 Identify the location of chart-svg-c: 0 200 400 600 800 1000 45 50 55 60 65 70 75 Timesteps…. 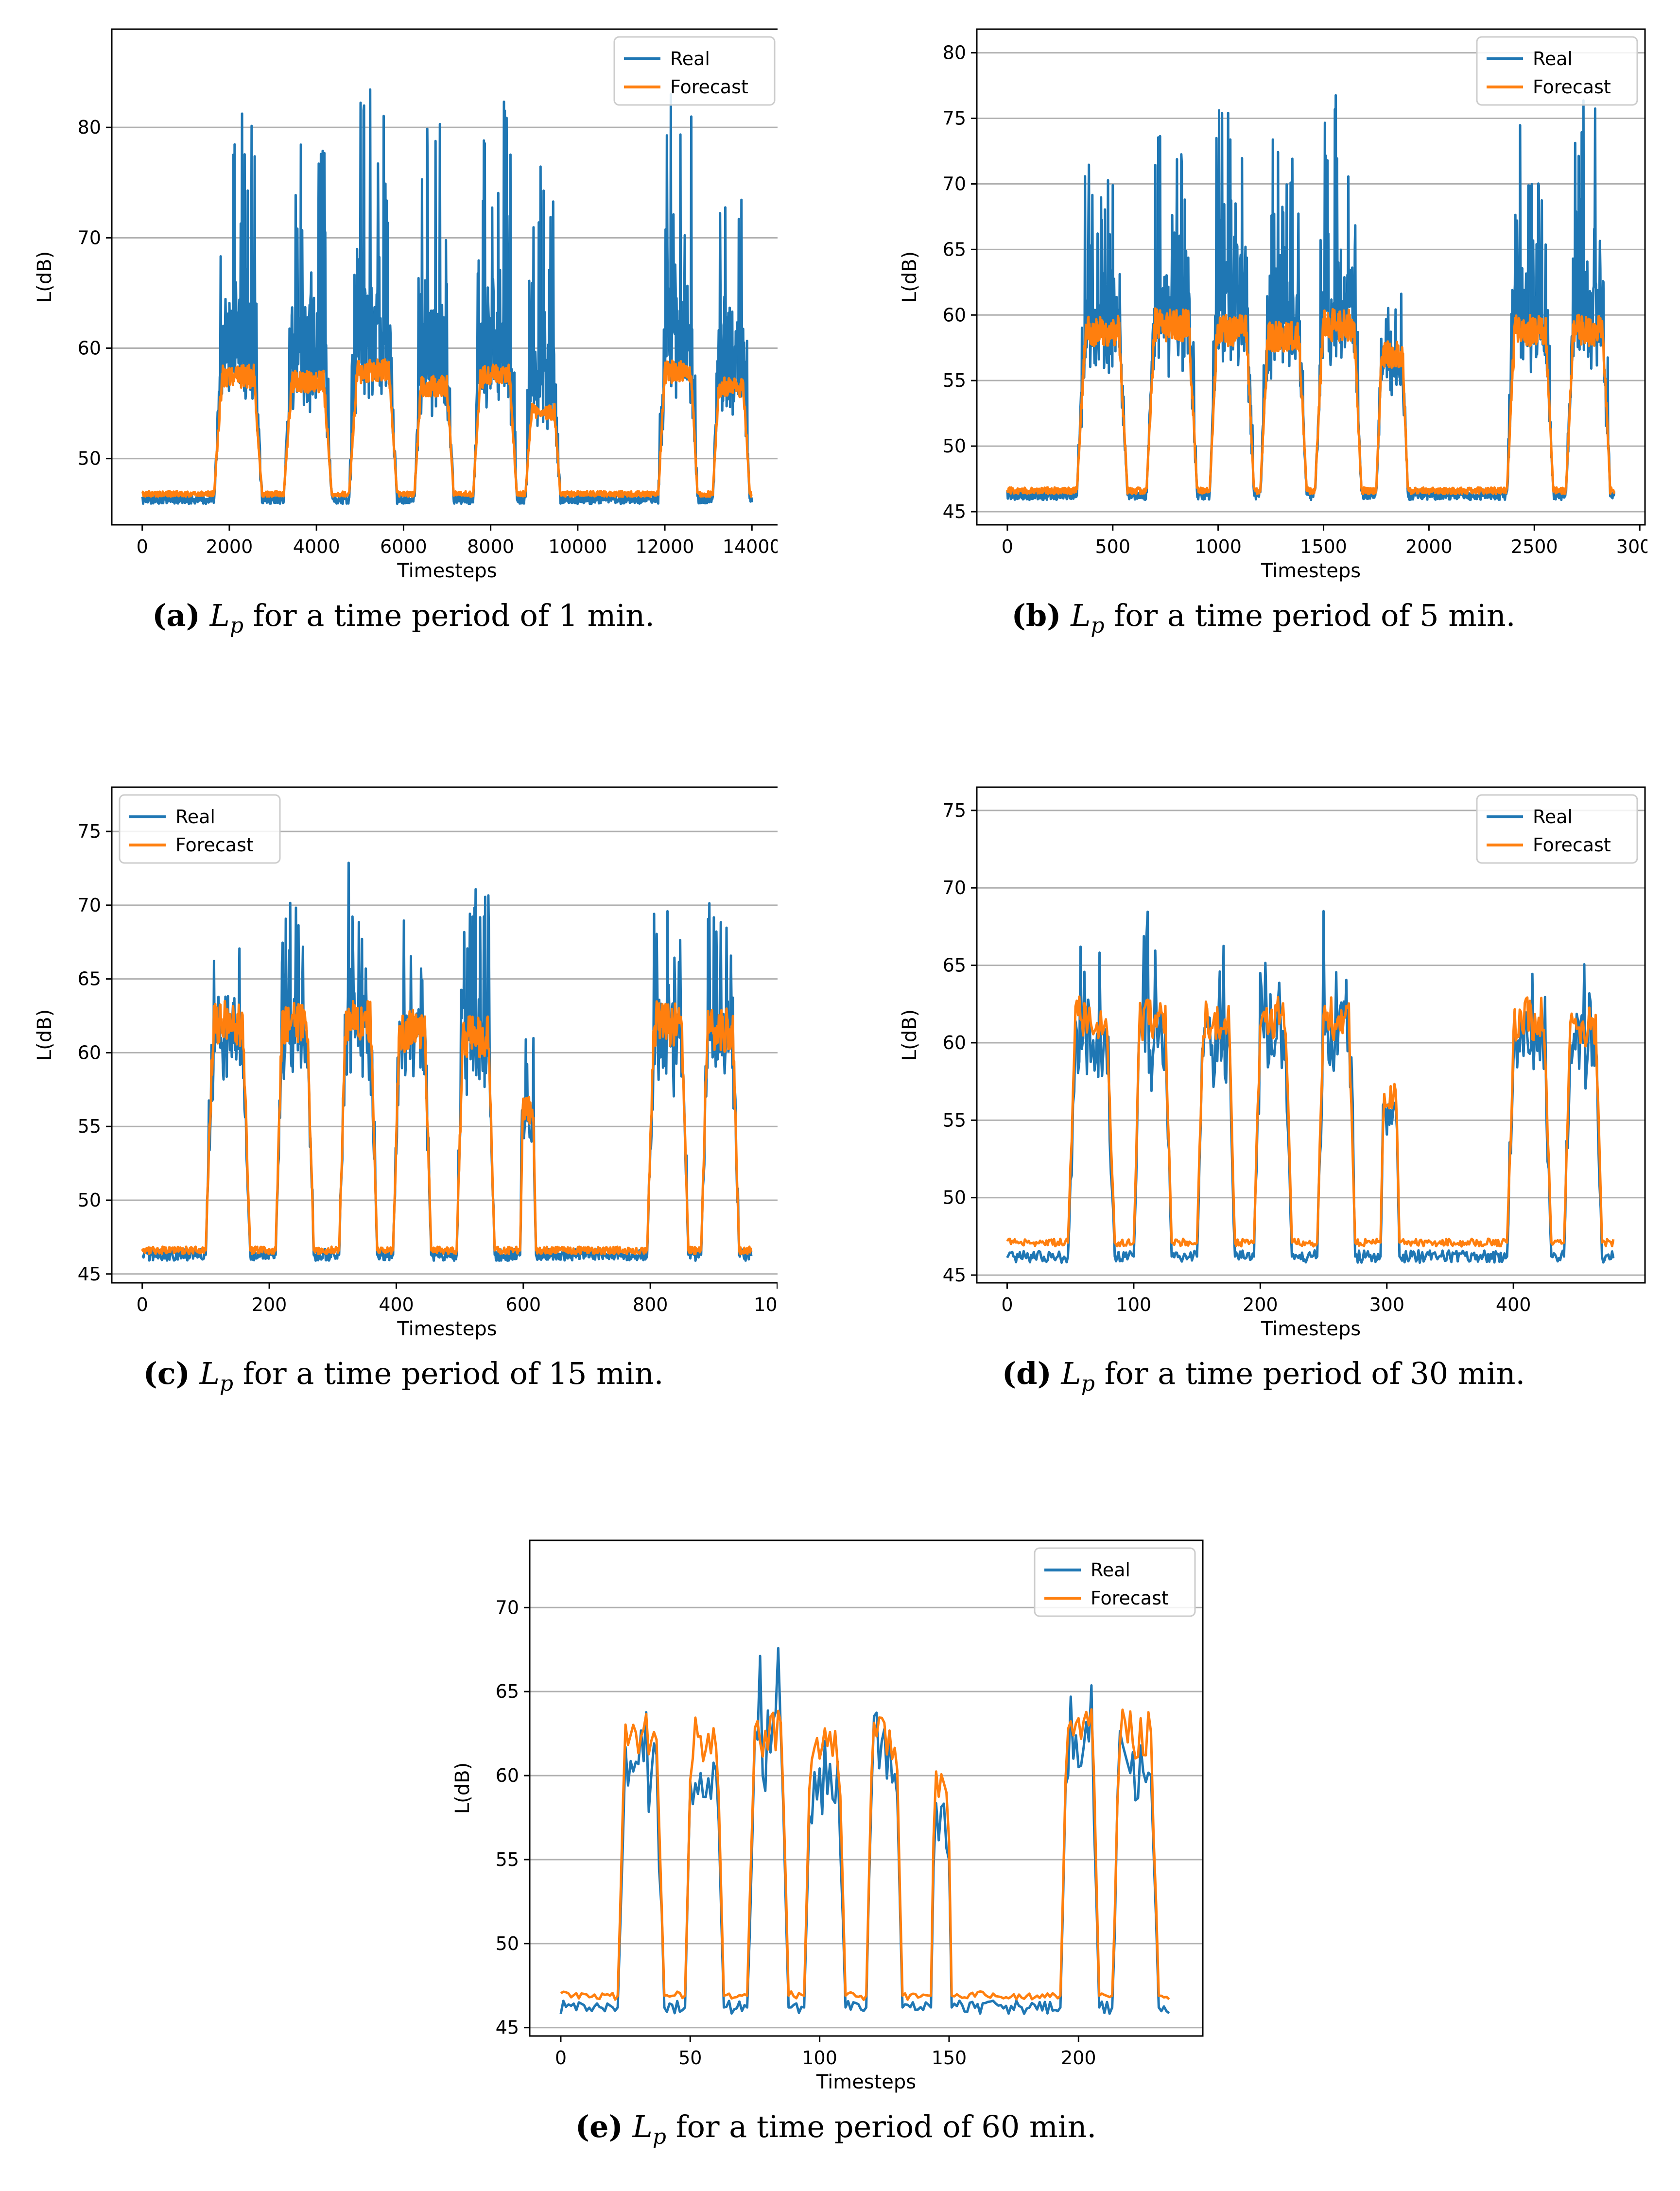
(406, 1063).